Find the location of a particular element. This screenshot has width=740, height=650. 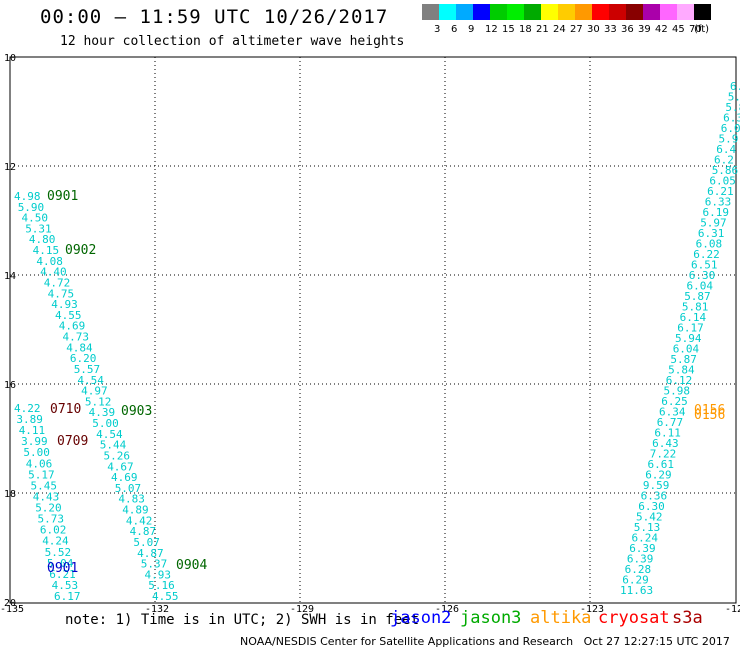

wave-height-label: 6.36 is located at coordinates (654, 496).